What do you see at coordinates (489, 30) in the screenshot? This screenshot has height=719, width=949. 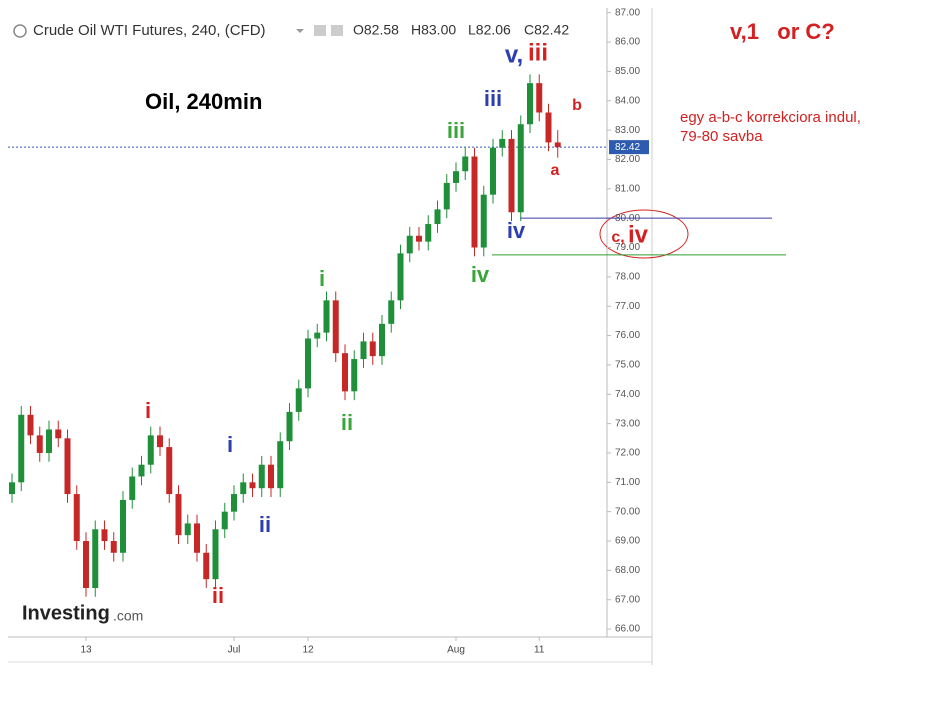 I see `ohlc-low: L82.06` at bounding box center [489, 30].